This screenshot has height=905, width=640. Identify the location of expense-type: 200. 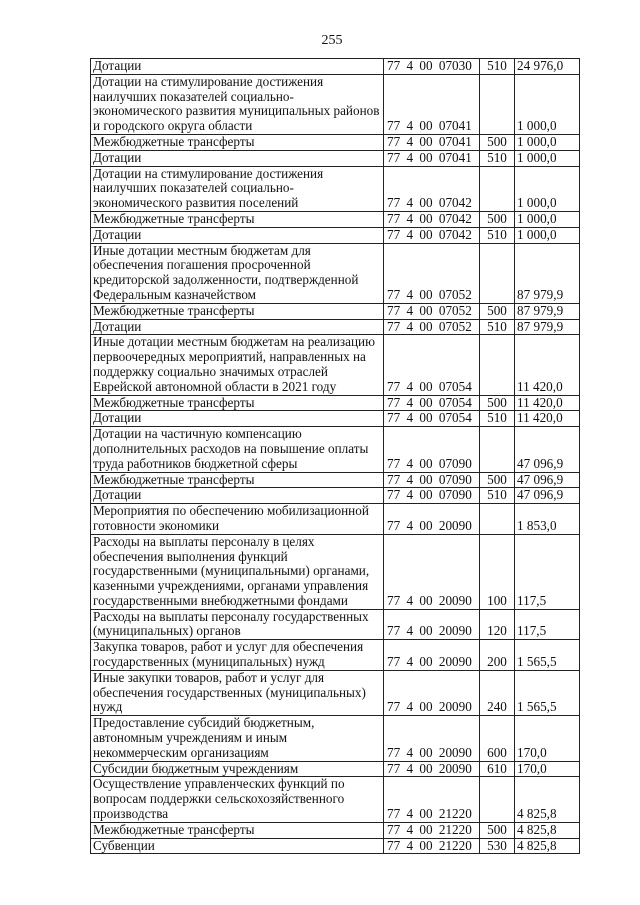
(497, 655).